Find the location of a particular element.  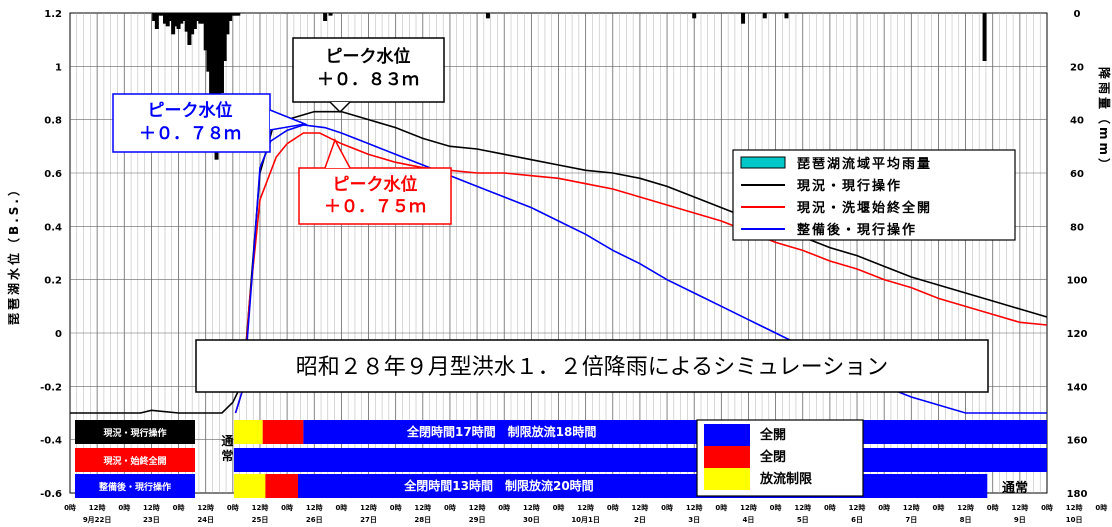

legend-label: 琵琶湖流域平均雨量 is located at coordinates (864, 164).